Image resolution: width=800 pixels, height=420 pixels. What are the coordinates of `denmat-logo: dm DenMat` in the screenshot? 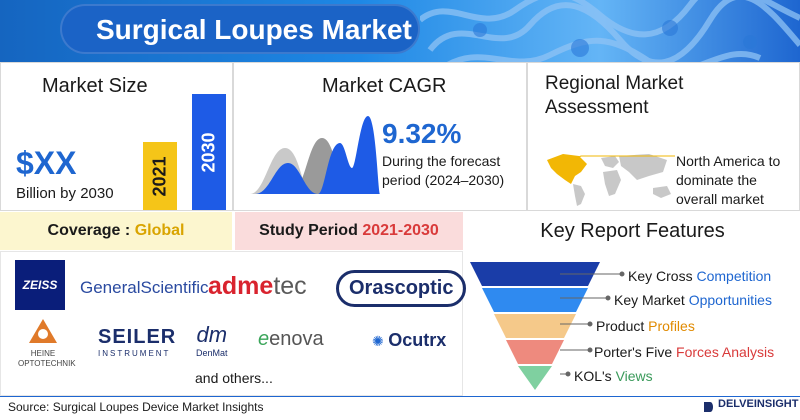 It's located at (212, 340).